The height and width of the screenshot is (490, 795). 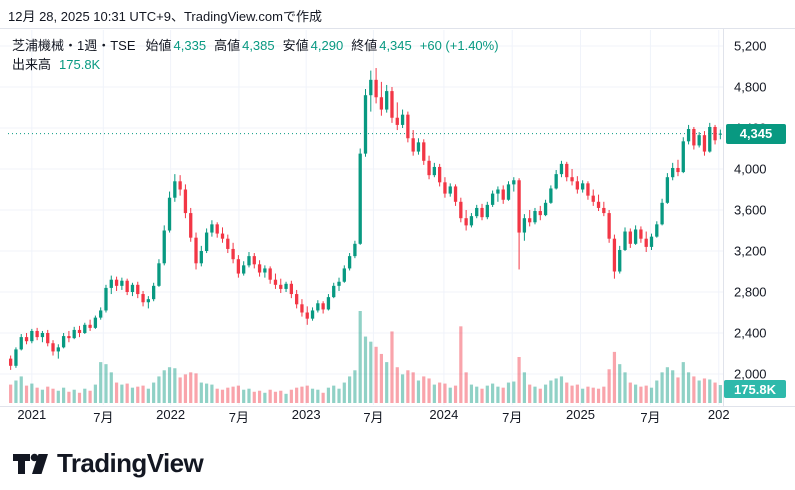 What do you see at coordinates (580, 414) in the screenshot?
I see `x-axis-label: 2025` at bounding box center [580, 414].